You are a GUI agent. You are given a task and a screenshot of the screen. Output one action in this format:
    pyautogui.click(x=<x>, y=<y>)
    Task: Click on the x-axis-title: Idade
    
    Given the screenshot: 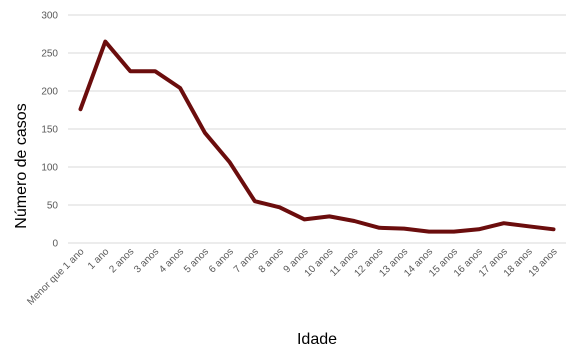 What is the action you would take?
    pyautogui.click(x=317, y=339)
    